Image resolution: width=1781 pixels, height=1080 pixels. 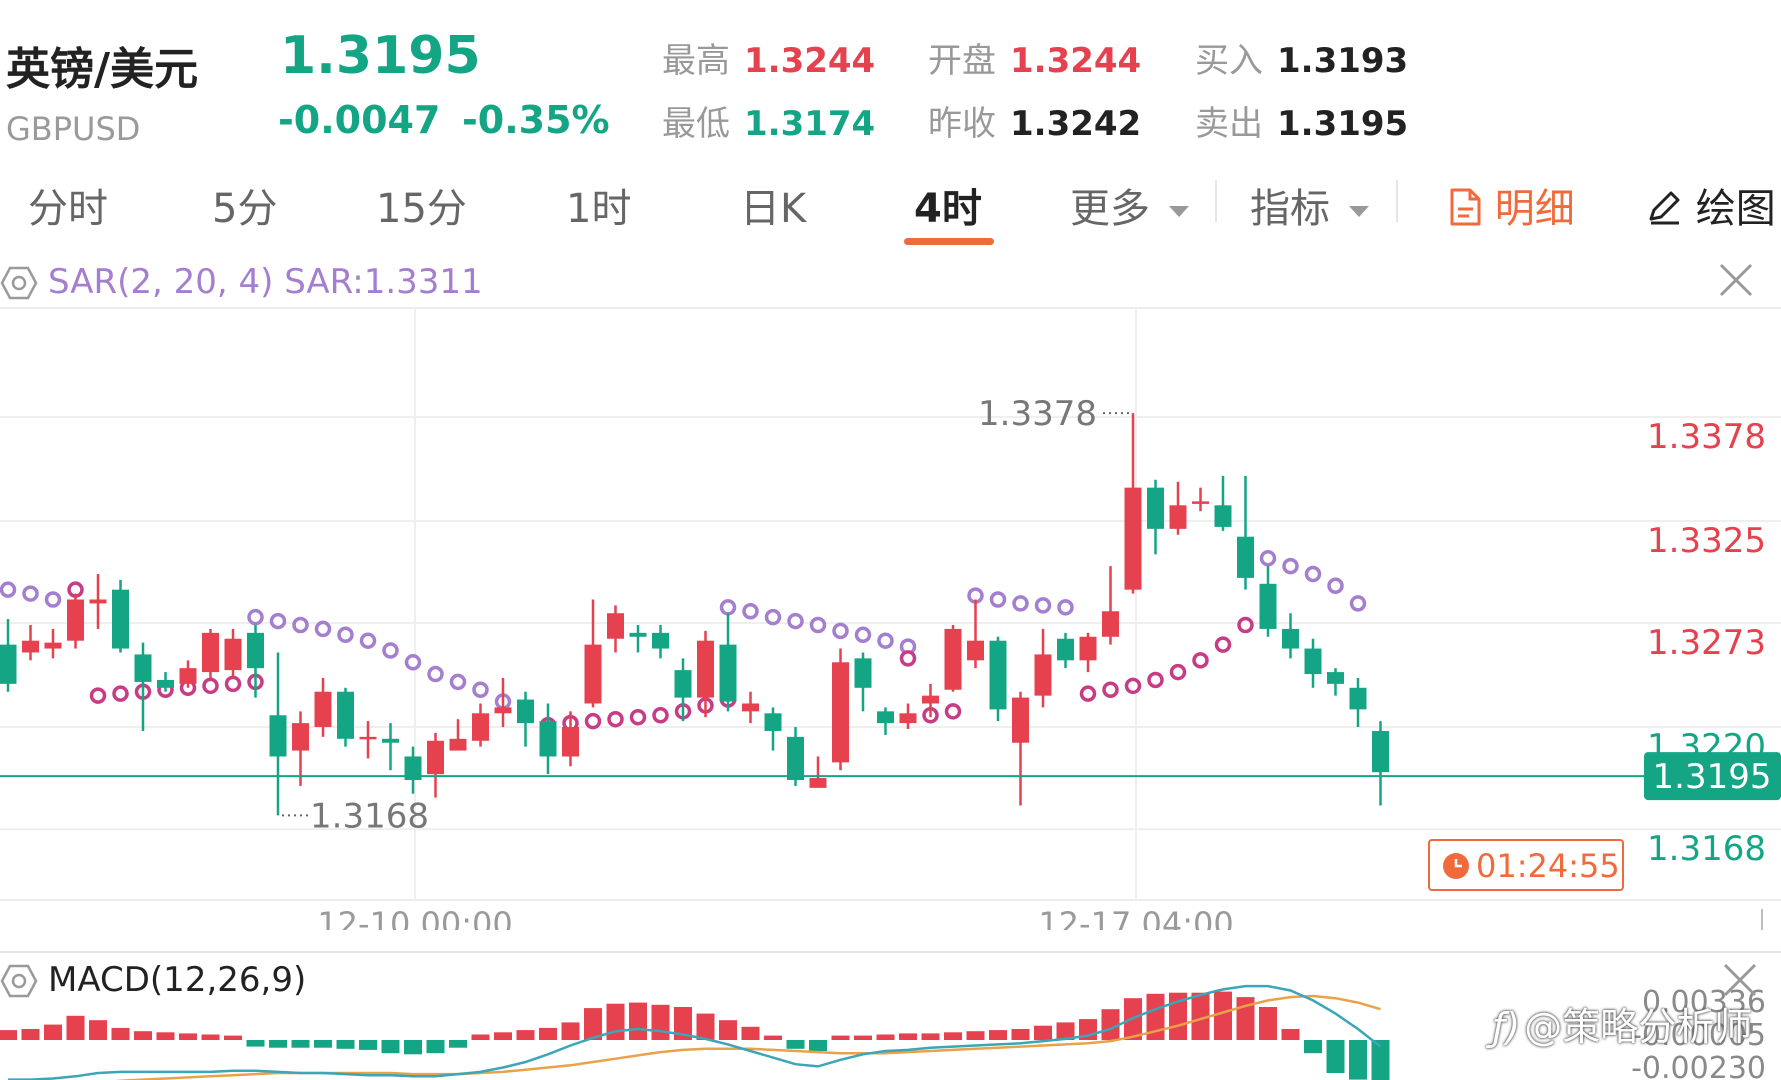 What do you see at coordinates (768, 57) in the screenshot?
I see `stat-item: 最高 1.3244` at bounding box center [768, 57].